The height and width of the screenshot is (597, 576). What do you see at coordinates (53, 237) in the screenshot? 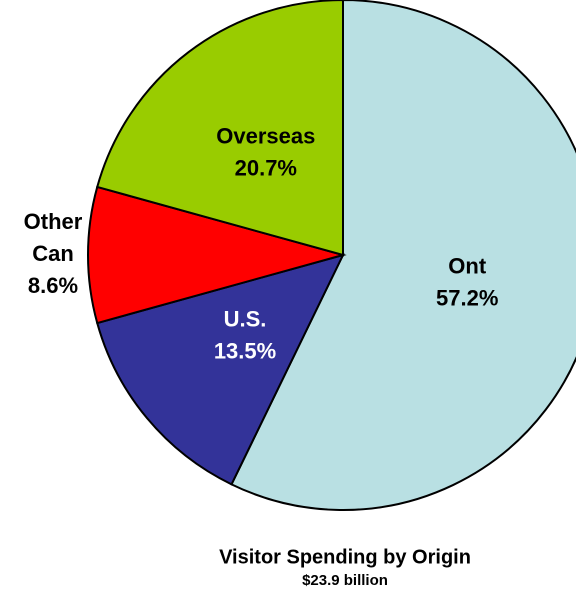
I see `slice-label: Other Can` at bounding box center [53, 237].